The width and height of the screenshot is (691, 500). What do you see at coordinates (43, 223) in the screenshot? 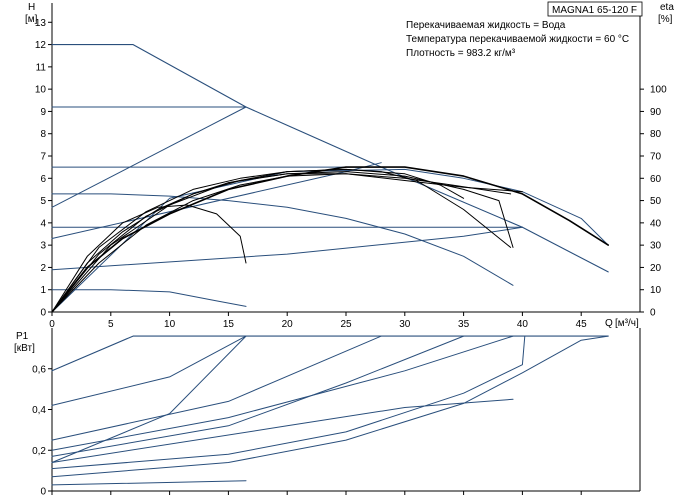
I see `y-tick-label: 4` at bounding box center [43, 223].